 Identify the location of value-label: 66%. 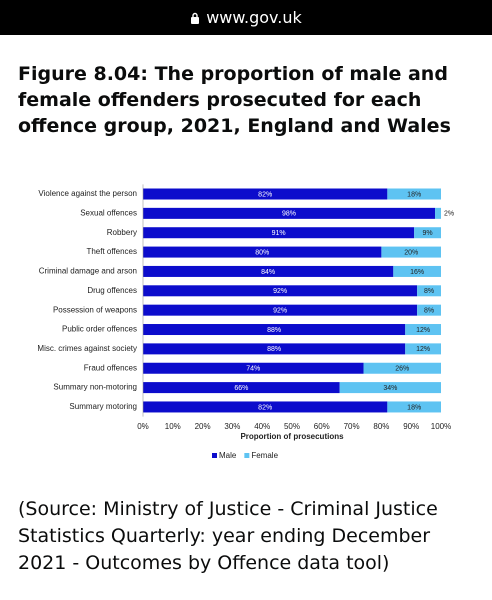
(241, 388).